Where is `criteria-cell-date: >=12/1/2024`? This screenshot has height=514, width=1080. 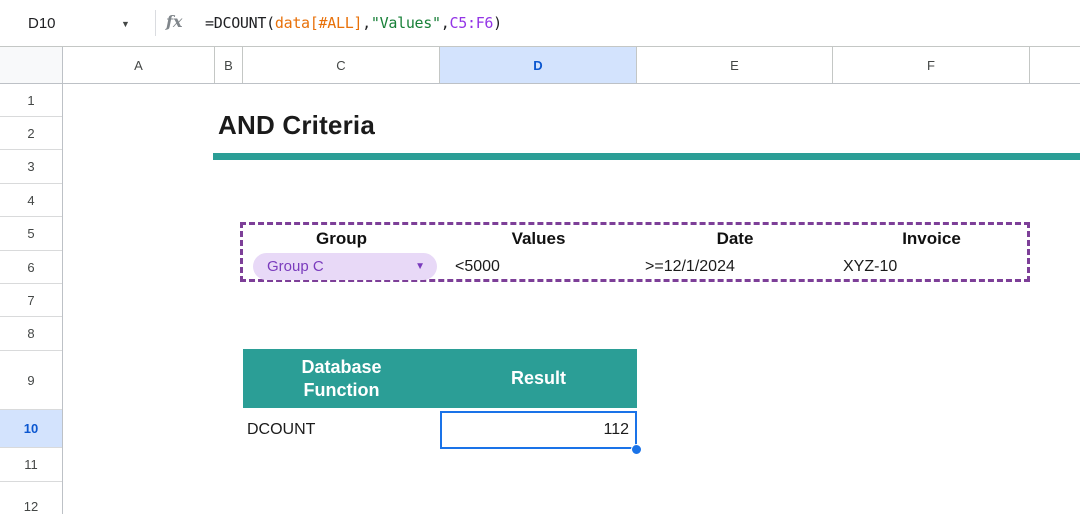
criteria-cell-date: >=12/1/2024 is located at coordinates (690, 266).